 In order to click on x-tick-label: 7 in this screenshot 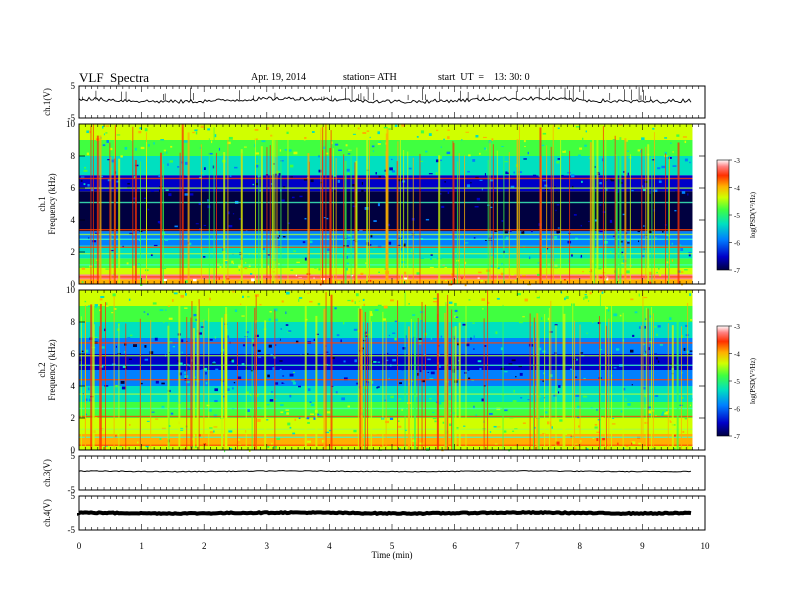, I will do `click(517, 546)`.